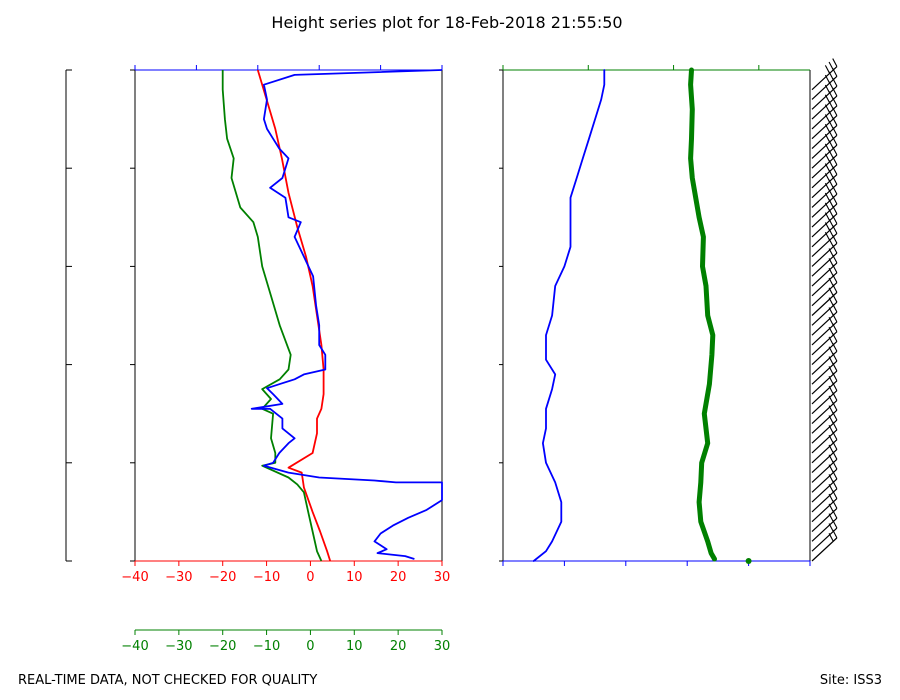  I want to click on wind-direction-surface-point, so click(748, 561).